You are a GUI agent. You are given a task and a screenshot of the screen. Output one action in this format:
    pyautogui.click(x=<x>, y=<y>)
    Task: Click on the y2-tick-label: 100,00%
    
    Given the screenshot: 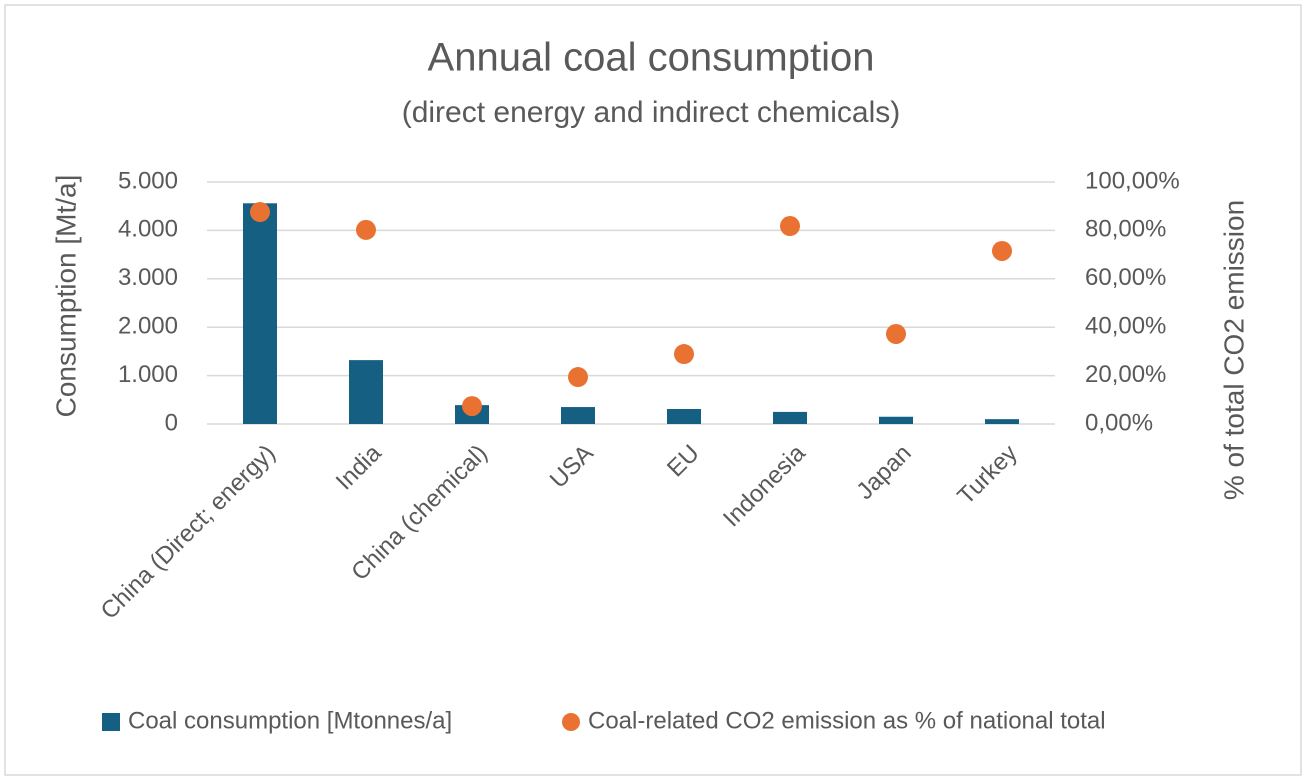 What is the action you would take?
    pyautogui.click(x=1132, y=180)
    